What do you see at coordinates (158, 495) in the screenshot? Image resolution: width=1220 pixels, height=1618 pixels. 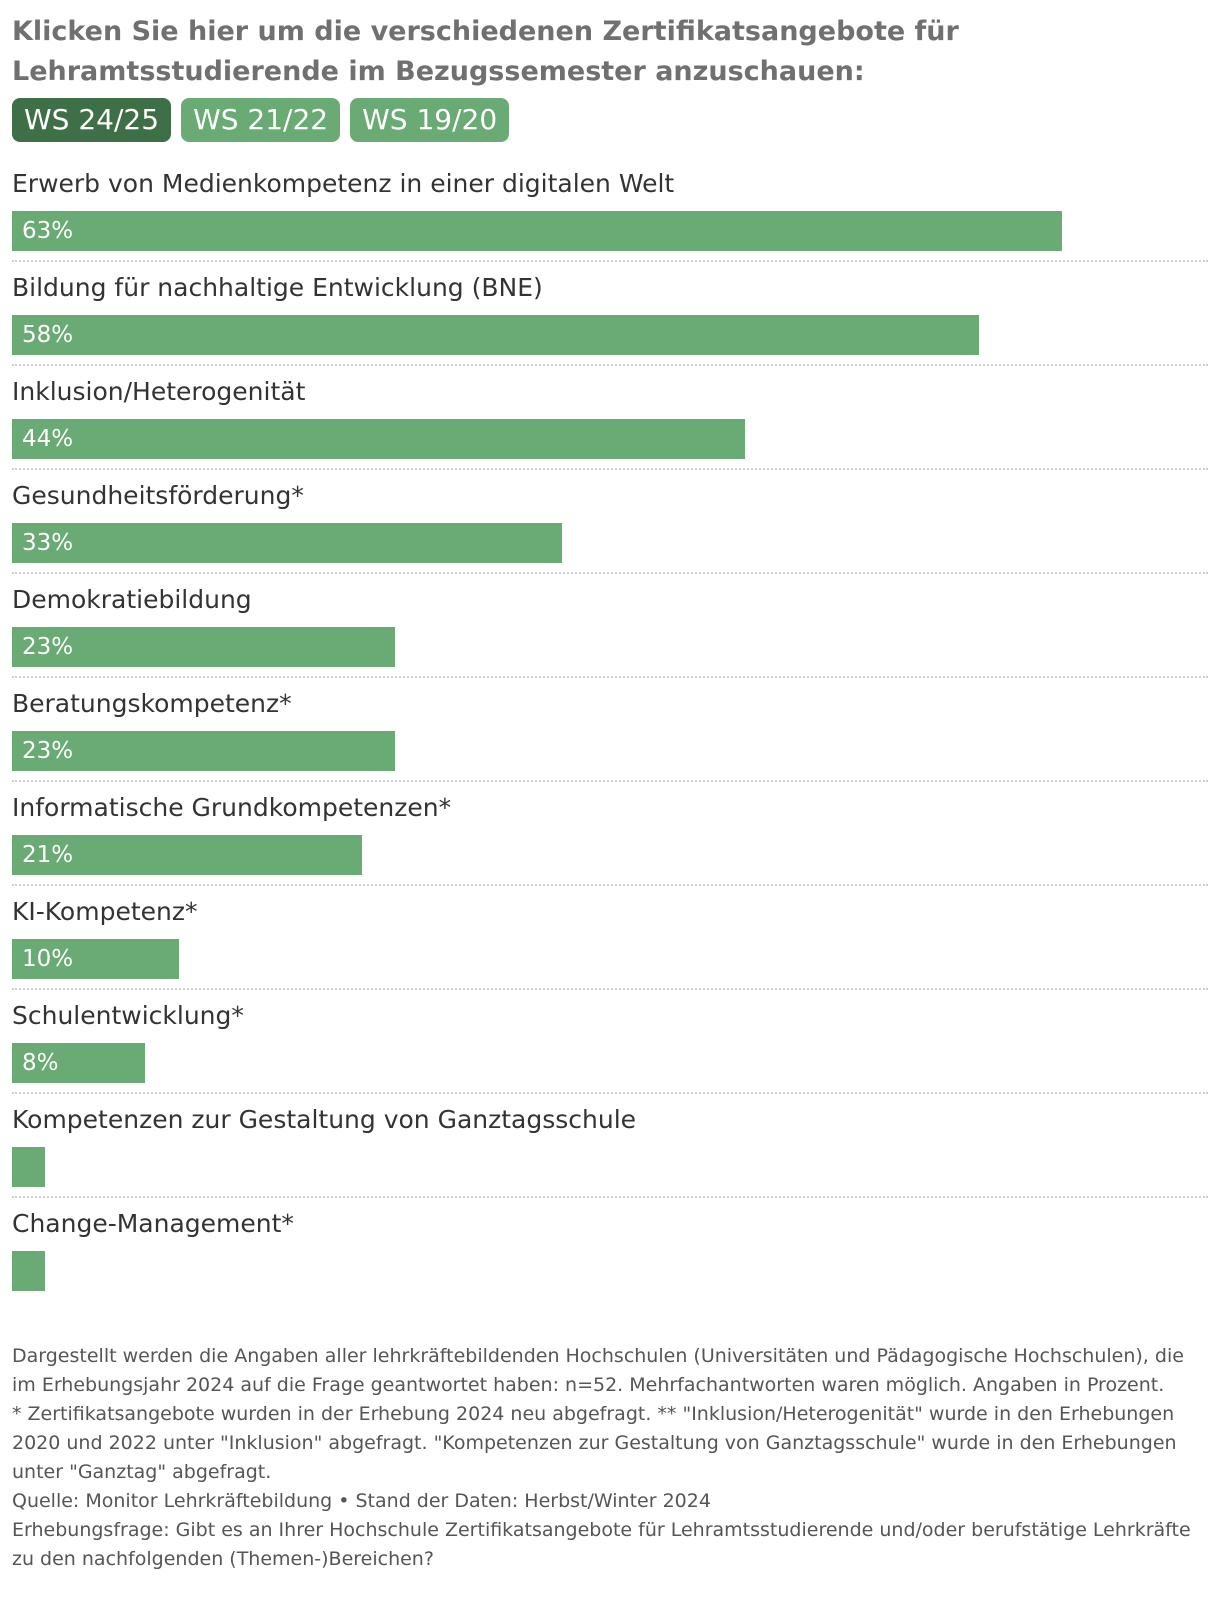 I see `category-label: Gesundheitsförderung*` at bounding box center [158, 495].